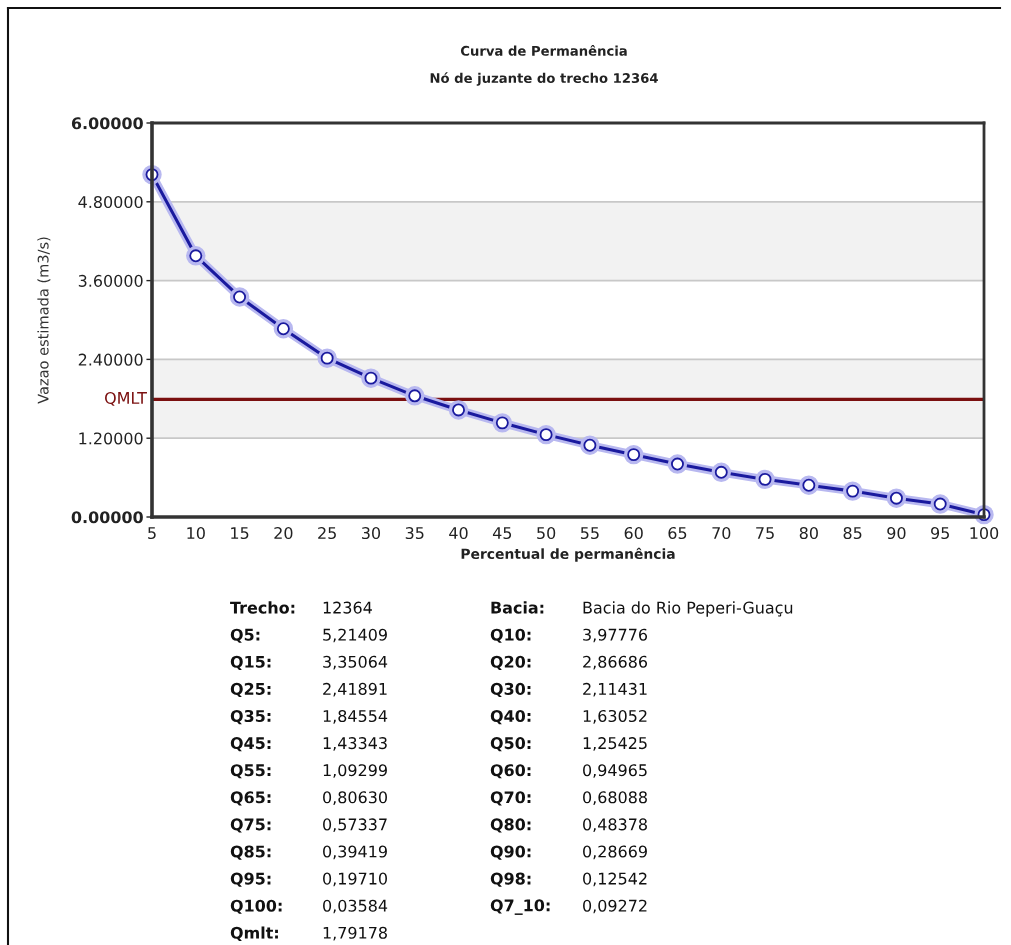  What do you see at coordinates (240, 533) in the screenshot?
I see `x-tick-label: 15` at bounding box center [240, 533].